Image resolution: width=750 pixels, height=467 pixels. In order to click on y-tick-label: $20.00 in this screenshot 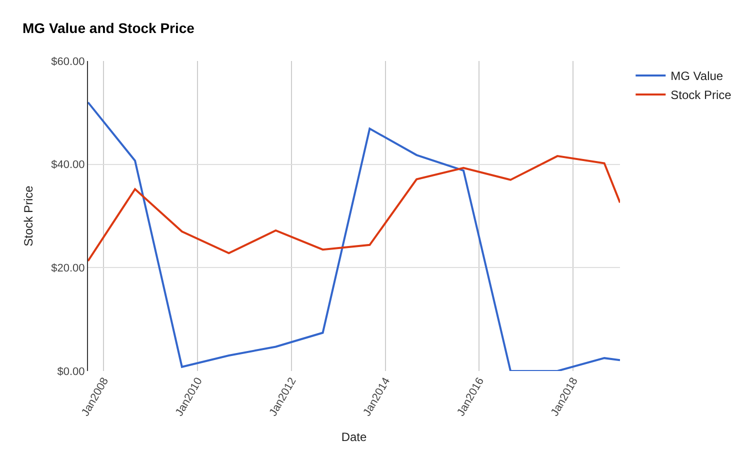, I will do `click(68, 268)`.